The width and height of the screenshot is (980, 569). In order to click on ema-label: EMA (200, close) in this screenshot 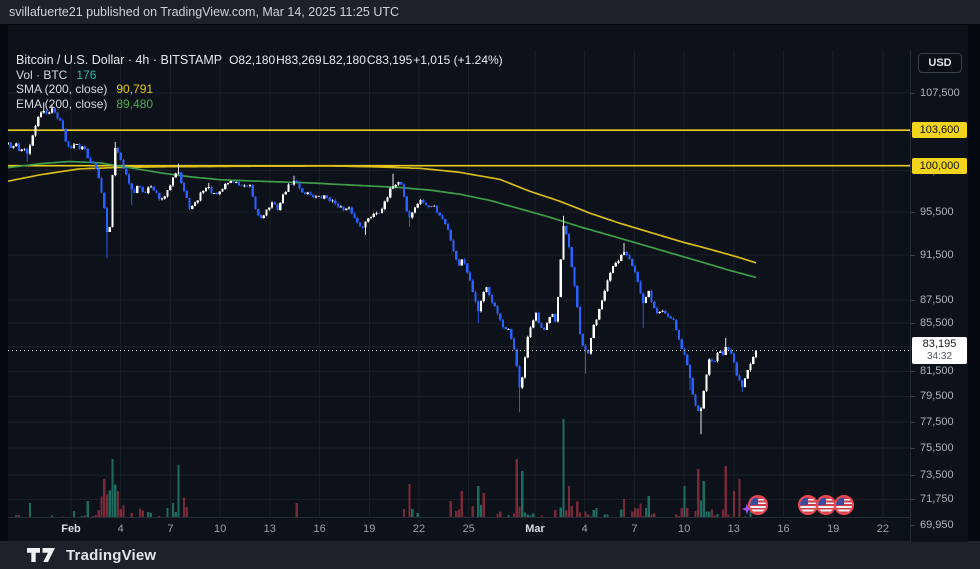, I will do `click(62, 103)`.